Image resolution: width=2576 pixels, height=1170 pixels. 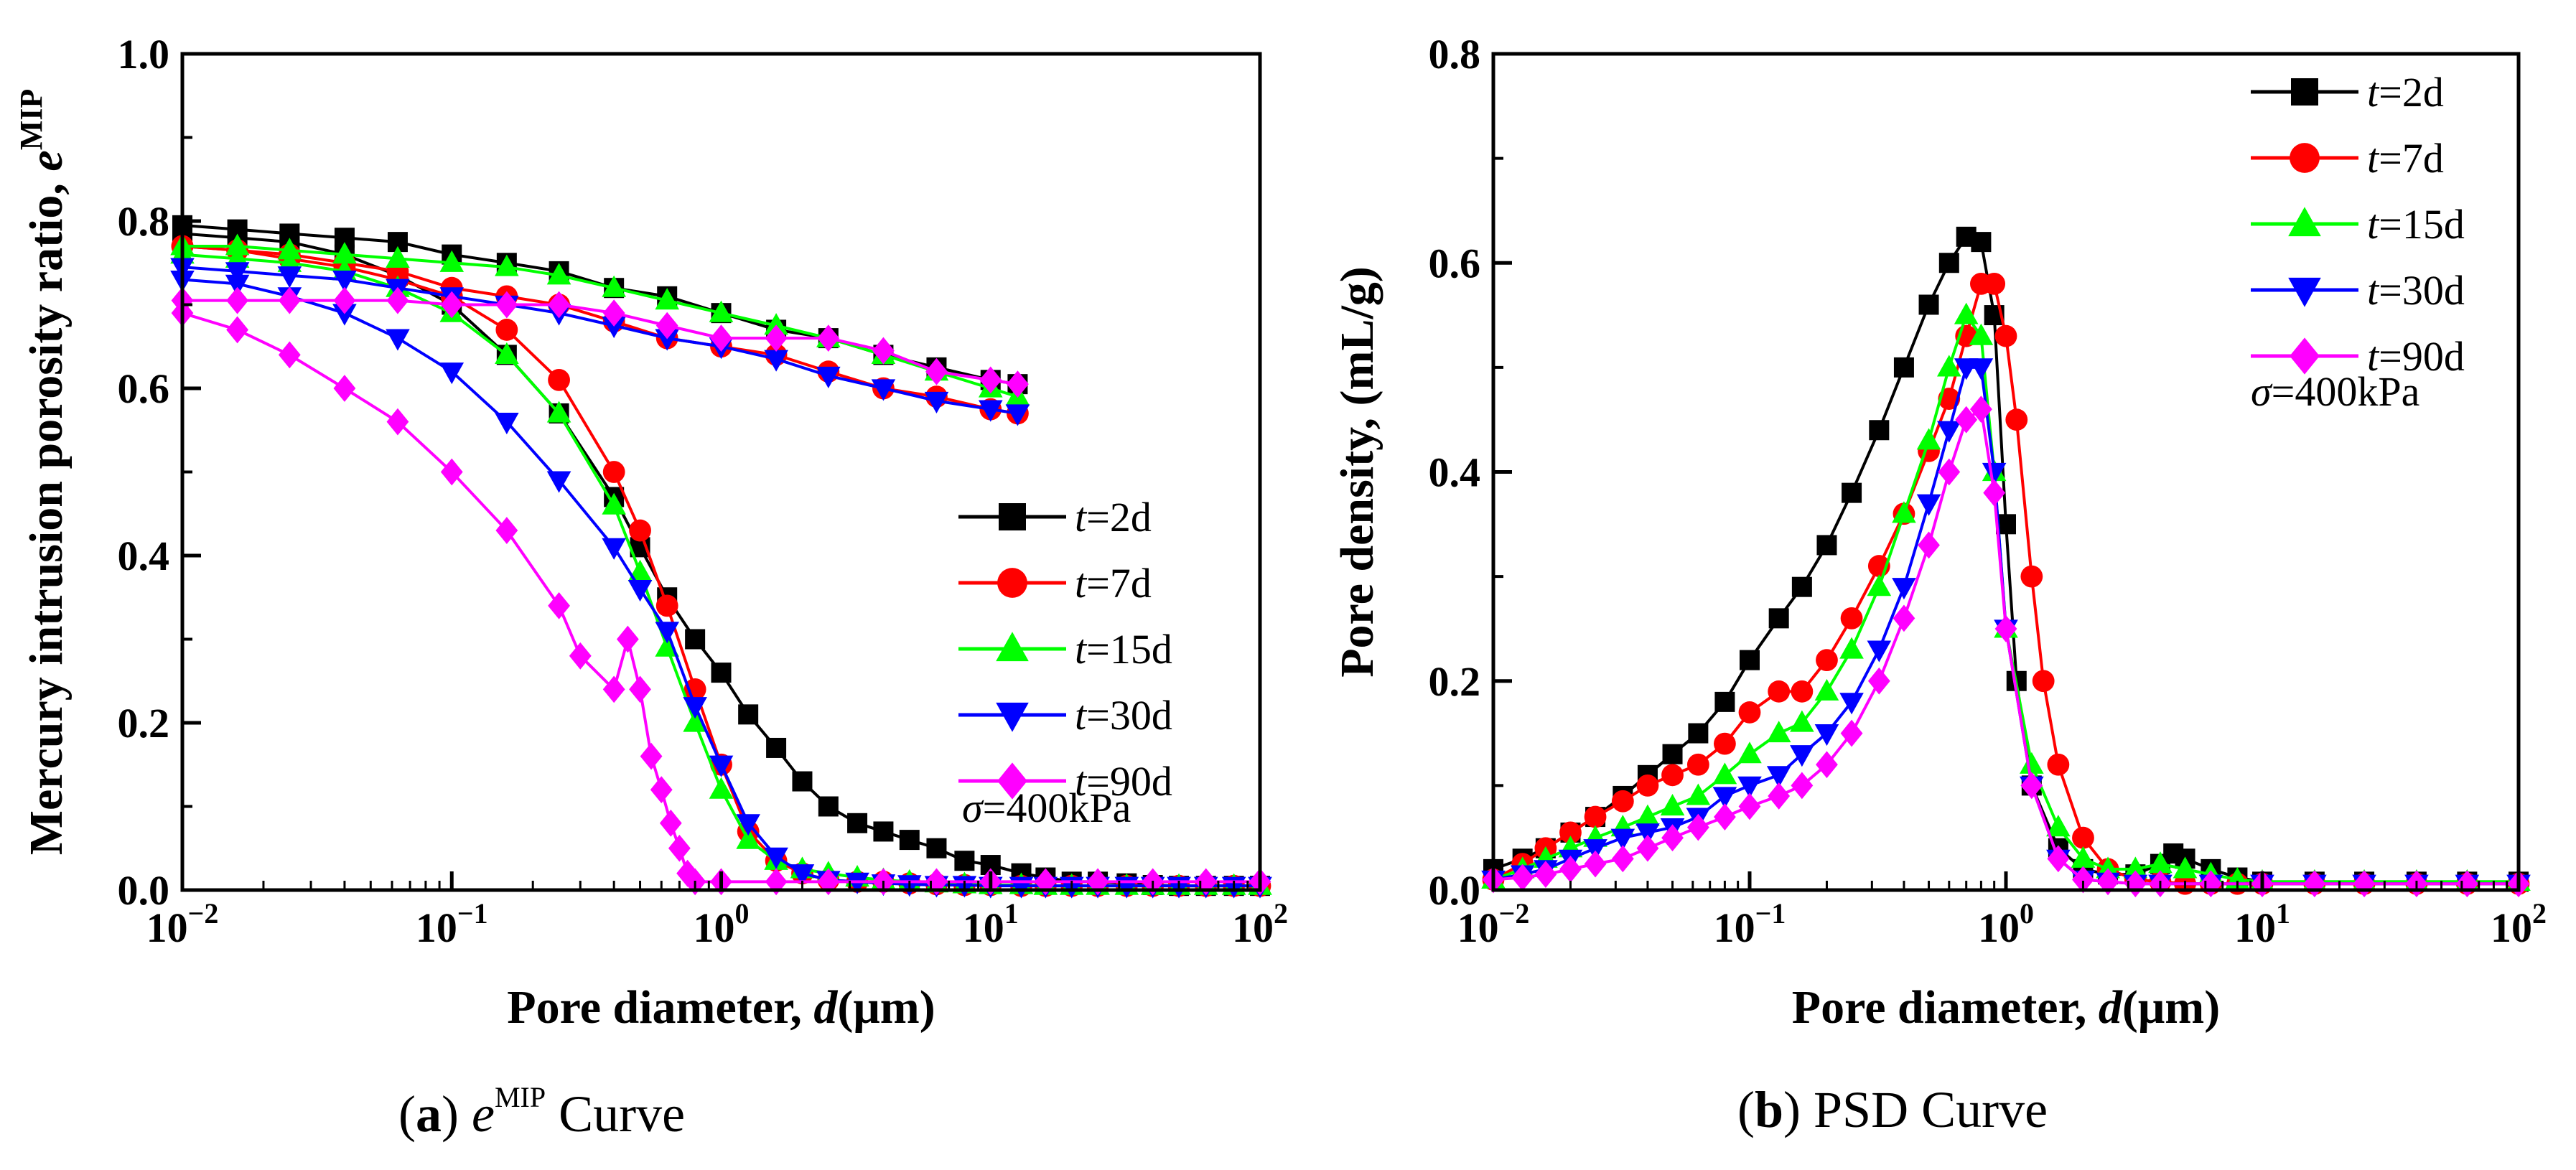 I want to click on y-tick-label: 0.0, so click(x=1455, y=890).